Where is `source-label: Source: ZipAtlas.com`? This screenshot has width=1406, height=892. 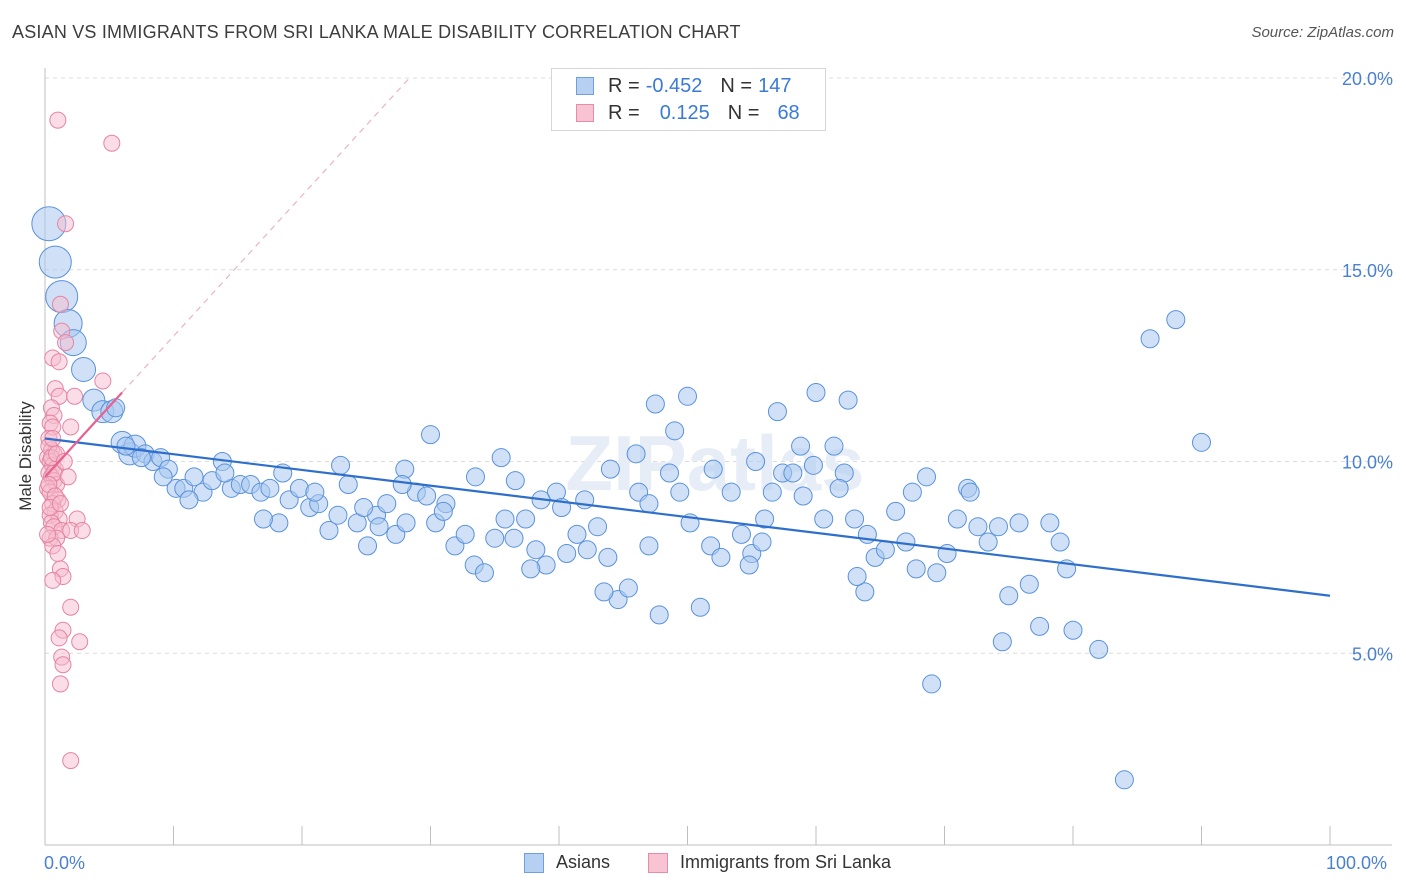 source-label: Source: ZipAtlas.com is located at coordinates (1322, 32).